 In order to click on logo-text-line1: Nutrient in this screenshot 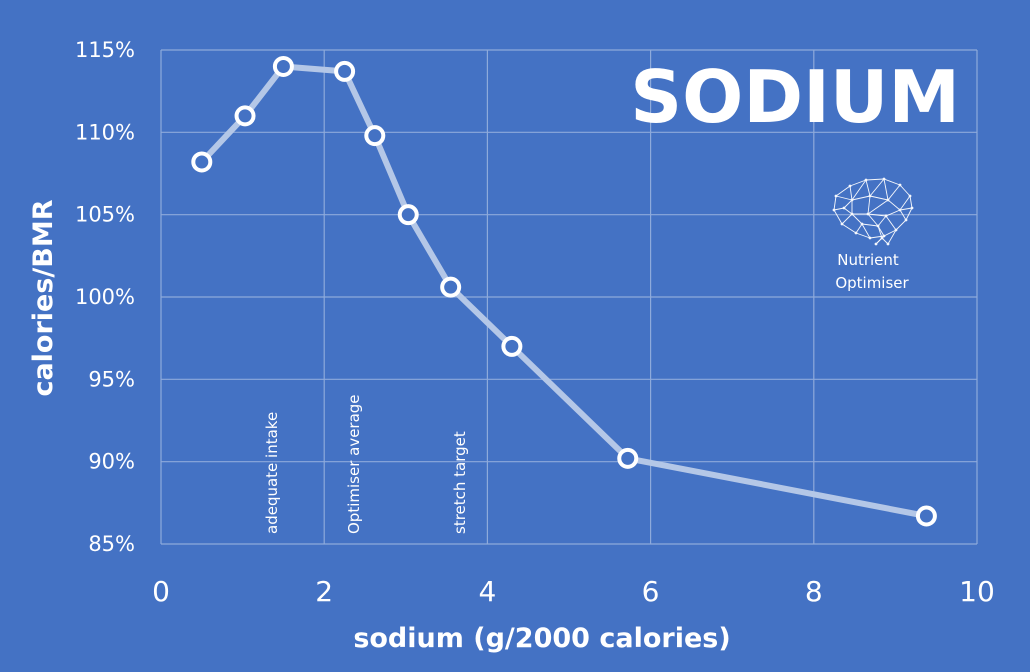, I will do `click(868, 260)`.